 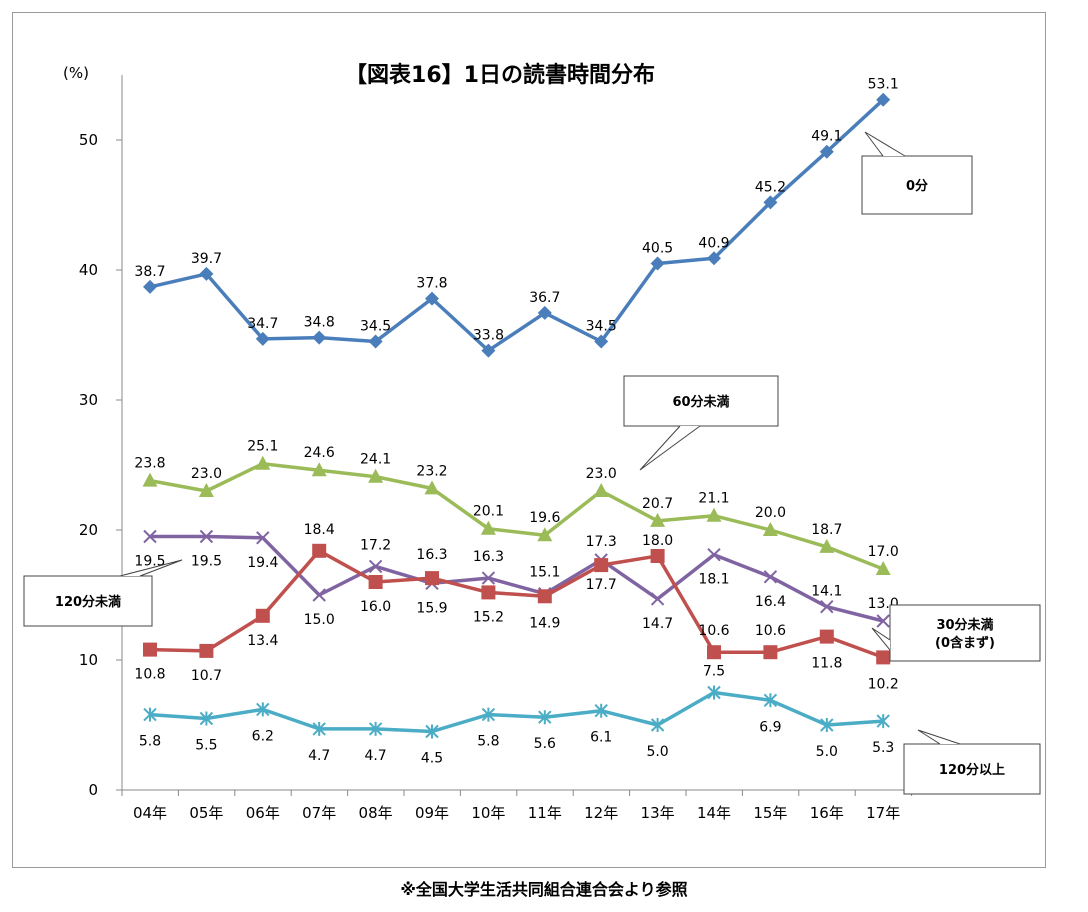 What do you see at coordinates (206, 746) in the screenshot?
I see `data-label: 5.5` at bounding box center [206, 746].